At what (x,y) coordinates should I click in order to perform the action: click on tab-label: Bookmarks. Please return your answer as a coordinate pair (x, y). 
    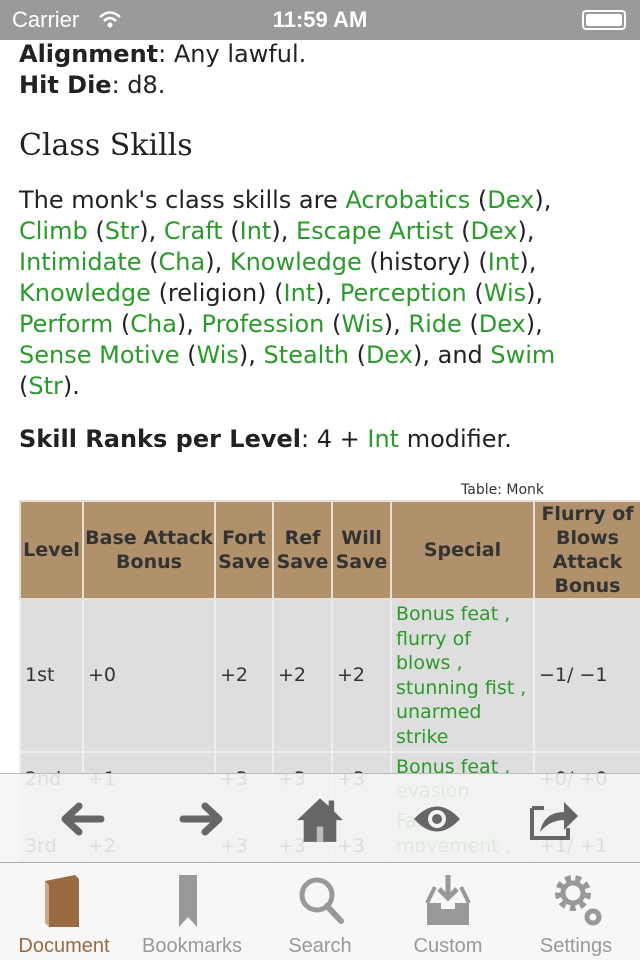
    Looking at the image, I should click on (192, 946).